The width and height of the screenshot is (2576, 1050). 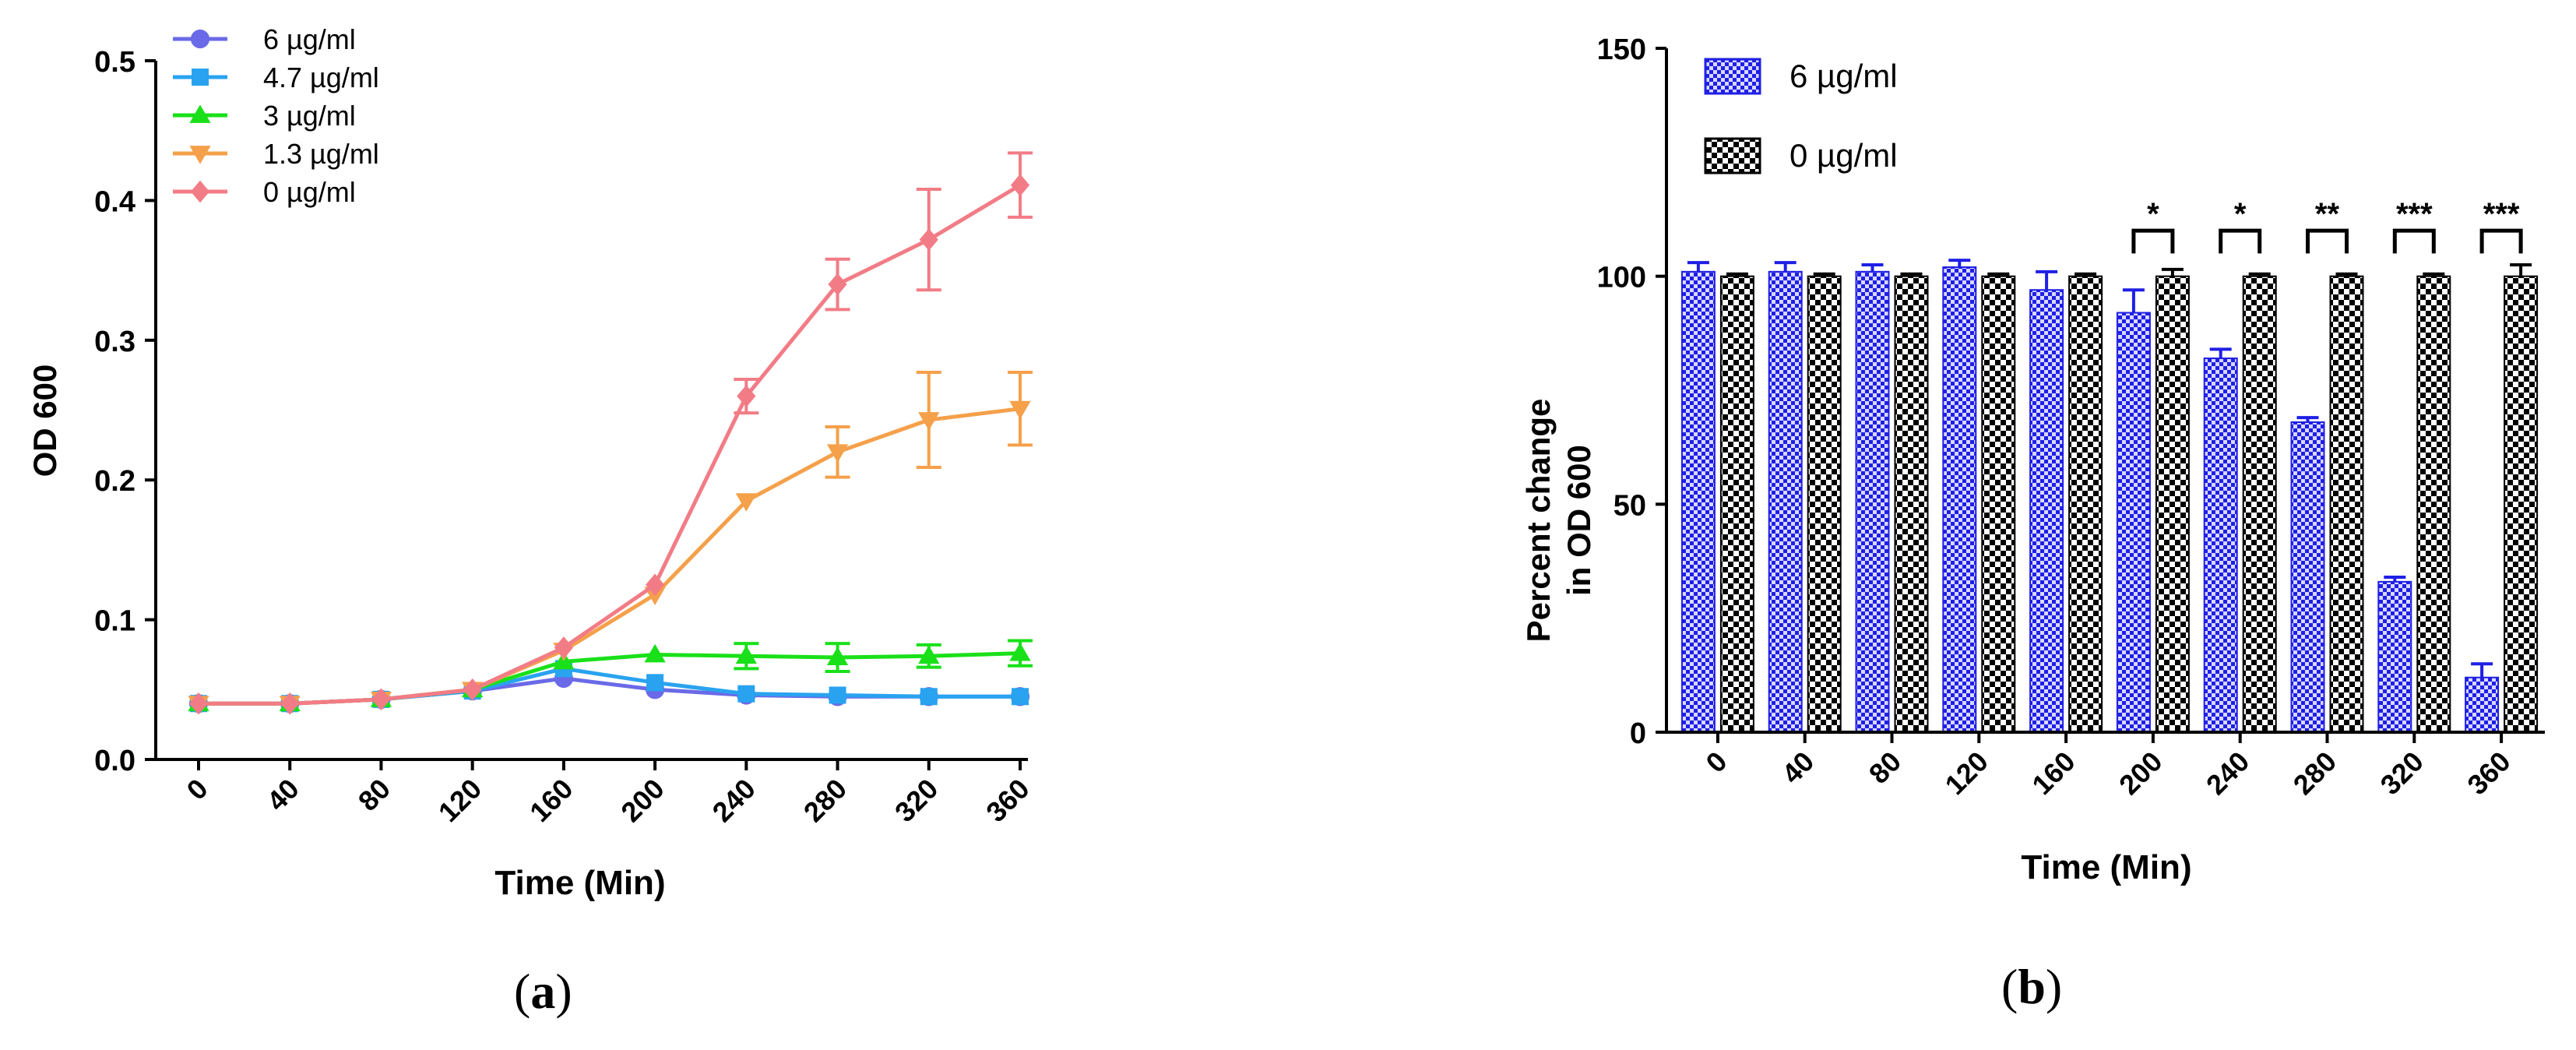 What do you see at coordinates (551, 800) in the screenshot?
I see `chart-a-x-tick-label: 160` at bounding box center [551, 800].